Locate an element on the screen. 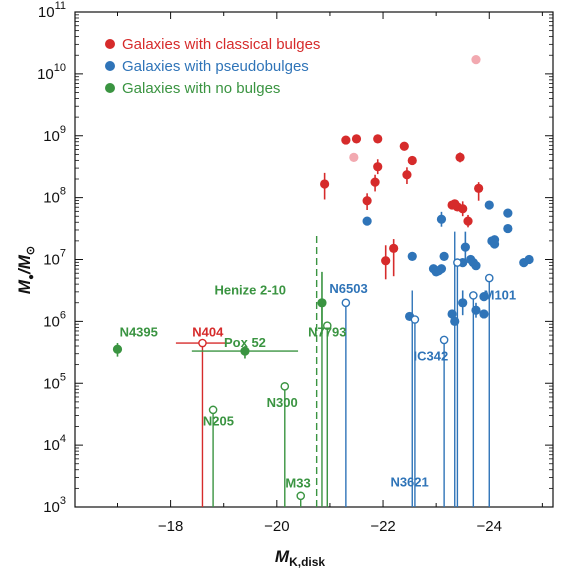  y-tick-exponent: 3 is located at coordinates (63, 501).